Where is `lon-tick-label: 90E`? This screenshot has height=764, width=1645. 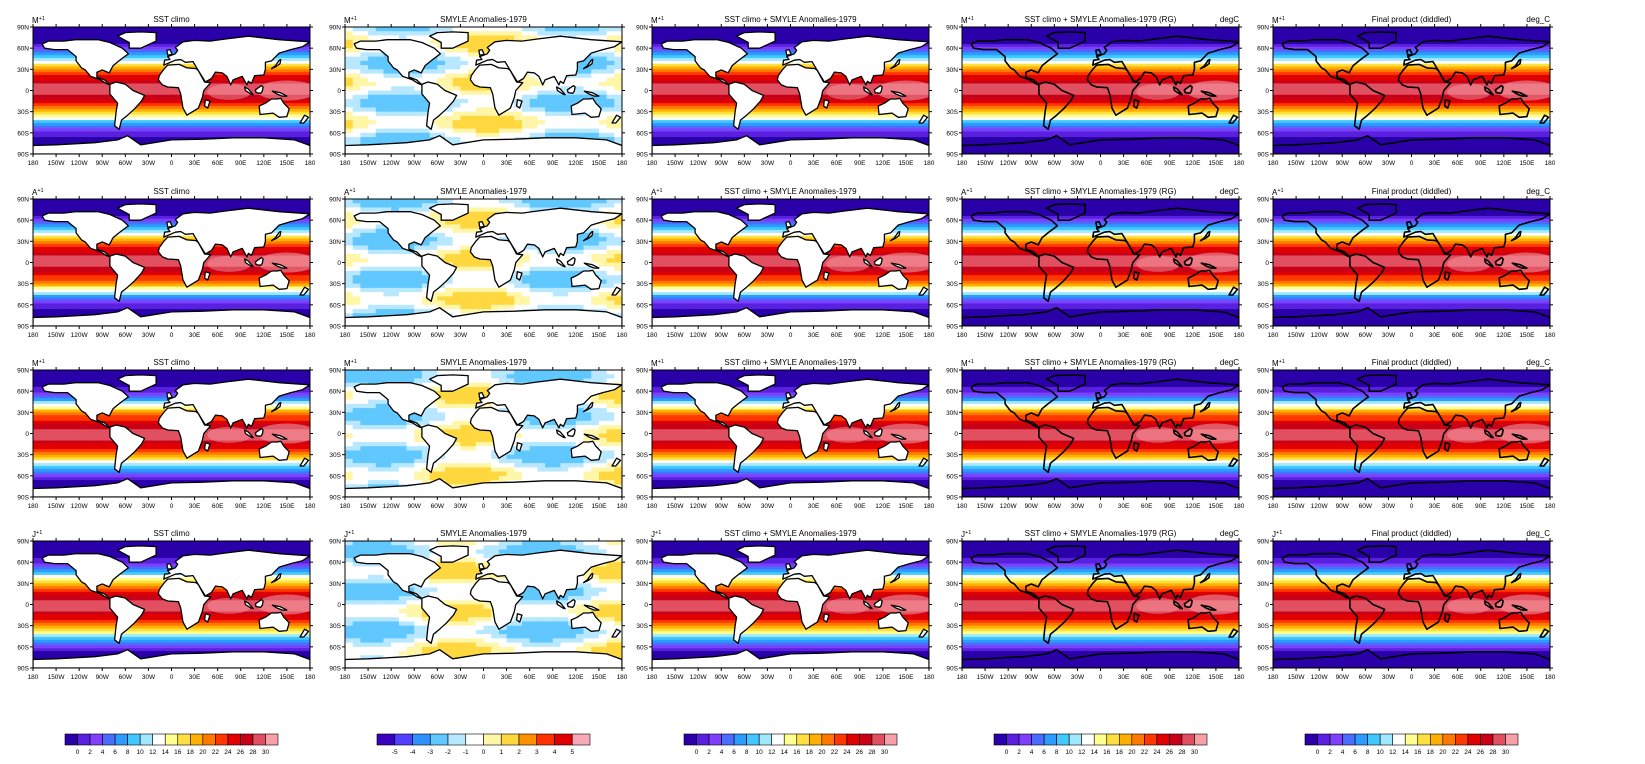 lon-tick-label: 90E is located at coordinates (1481, 677).